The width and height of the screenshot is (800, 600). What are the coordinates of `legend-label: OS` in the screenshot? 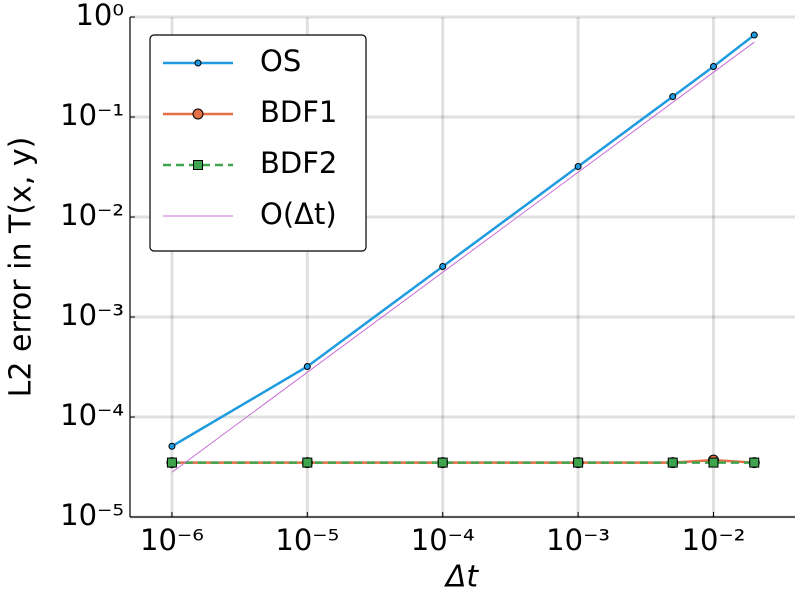 It's located at (280, 61).